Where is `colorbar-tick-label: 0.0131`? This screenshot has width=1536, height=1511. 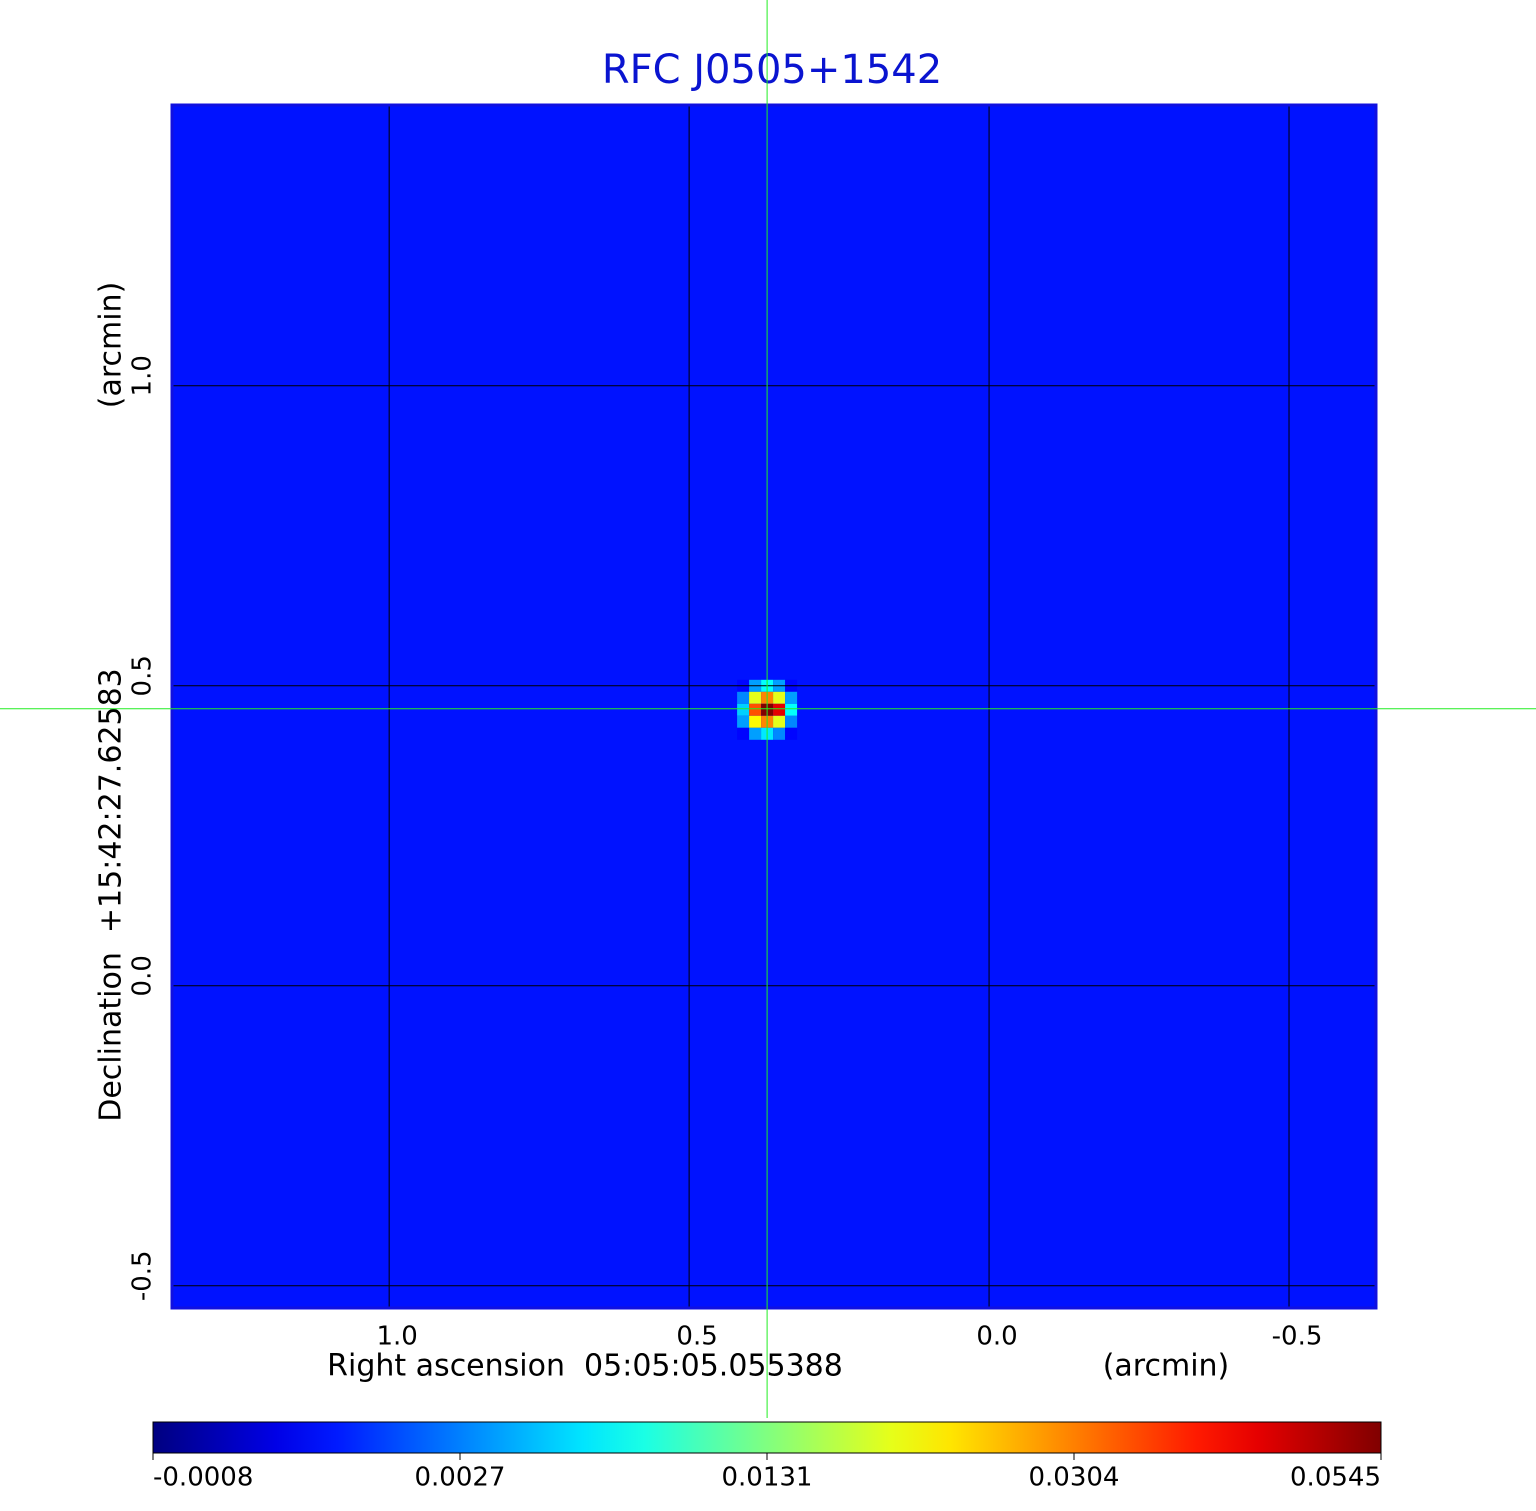 colorbar-tick-label: 0.0131 is located at coordinates (767, 1478).